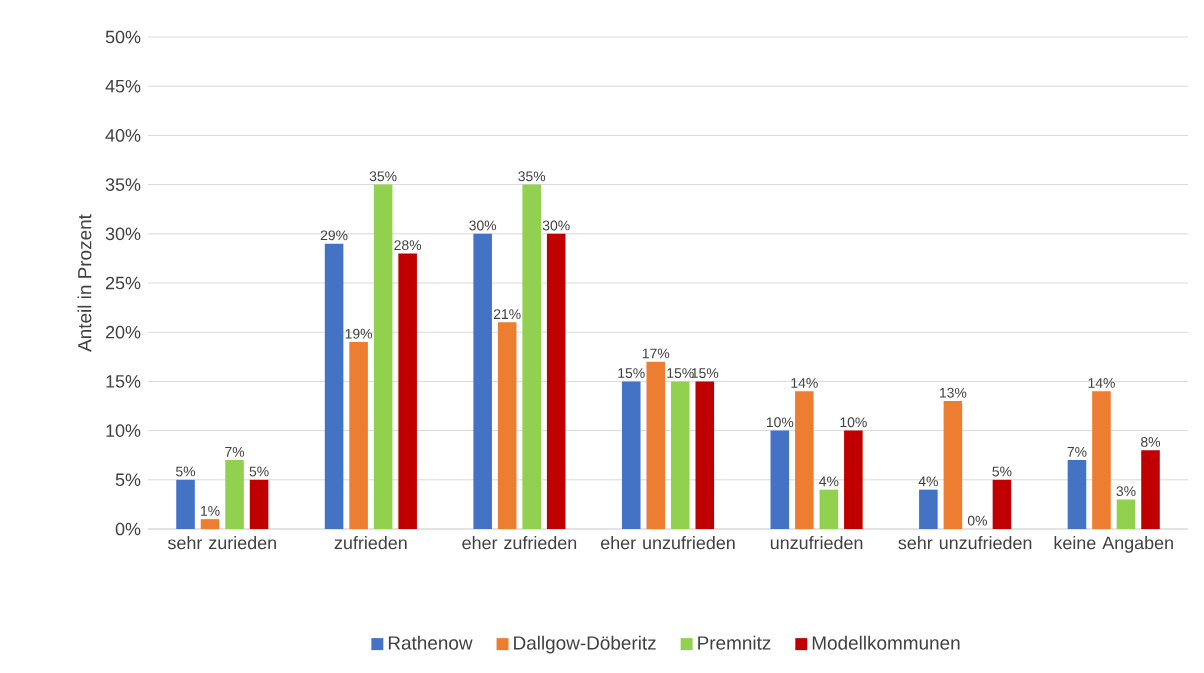 This screenshot has height=673, width=1204. I want to click on y-tick-label: 30%, so click(123, 234).